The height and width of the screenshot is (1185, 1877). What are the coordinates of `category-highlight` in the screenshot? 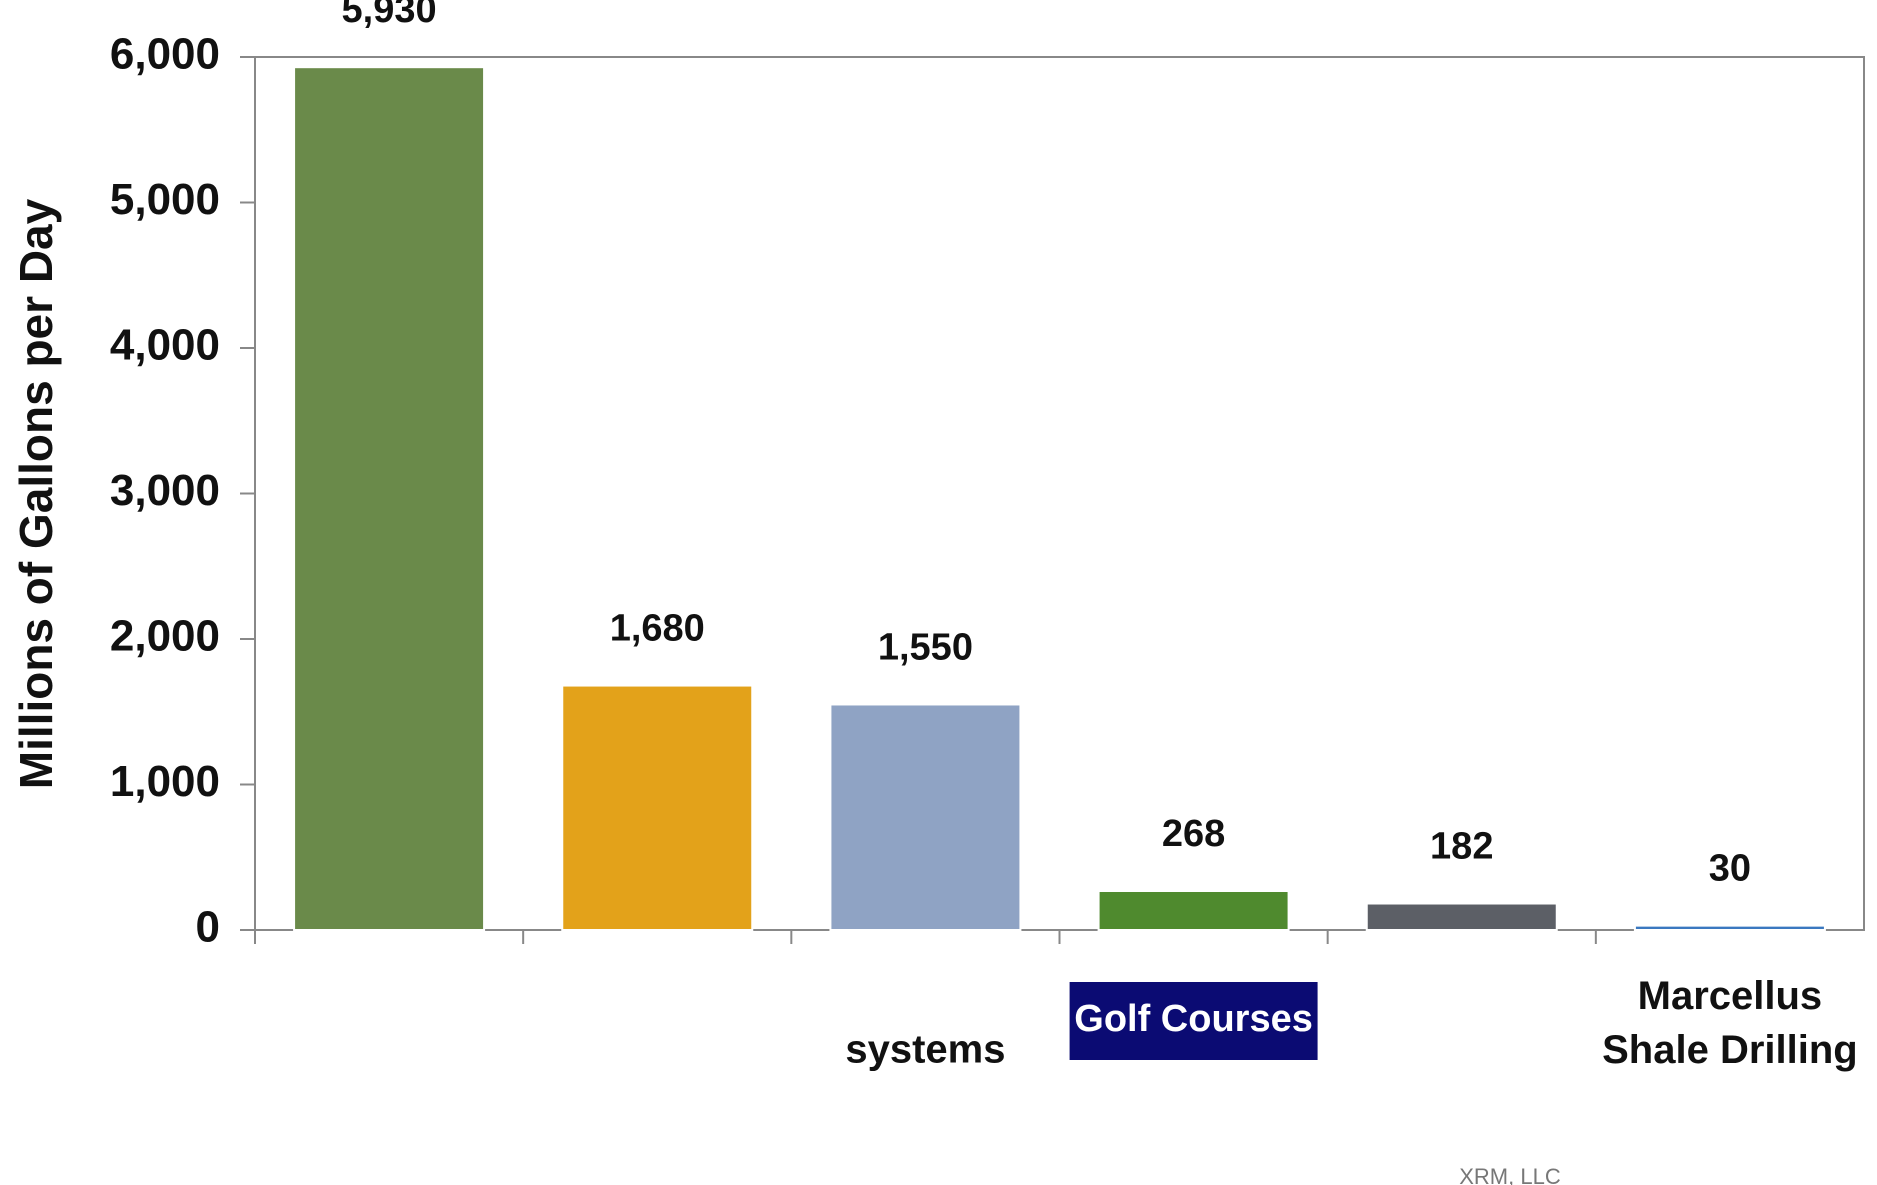 It's located at (1193, 1021).